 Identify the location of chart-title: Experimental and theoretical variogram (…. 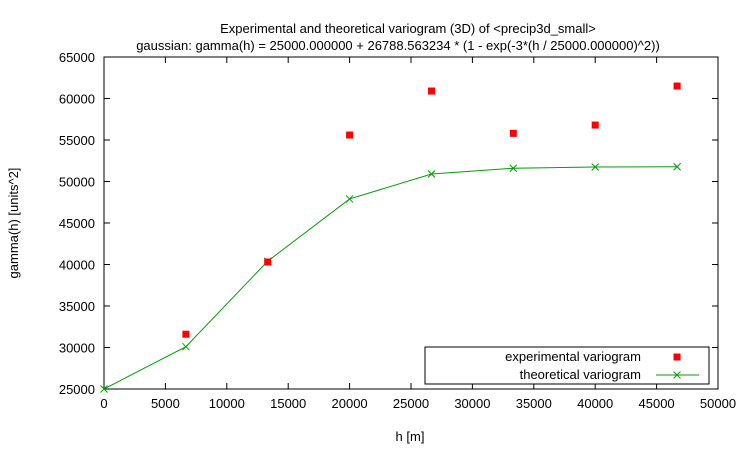
(408, 28).